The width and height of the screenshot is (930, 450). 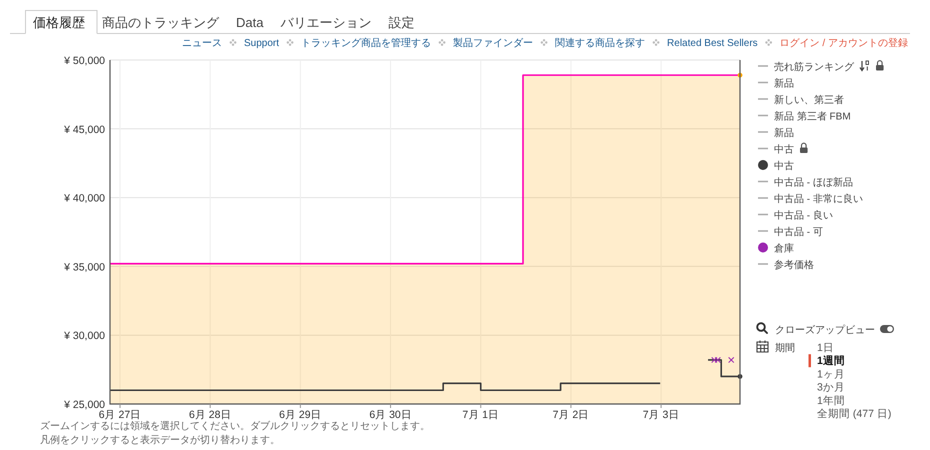 What do you see at coordinates (84, 405) in the screenshot?
I see `y-tick-label: ¥ 25,000` at bounding box center [84, 405].